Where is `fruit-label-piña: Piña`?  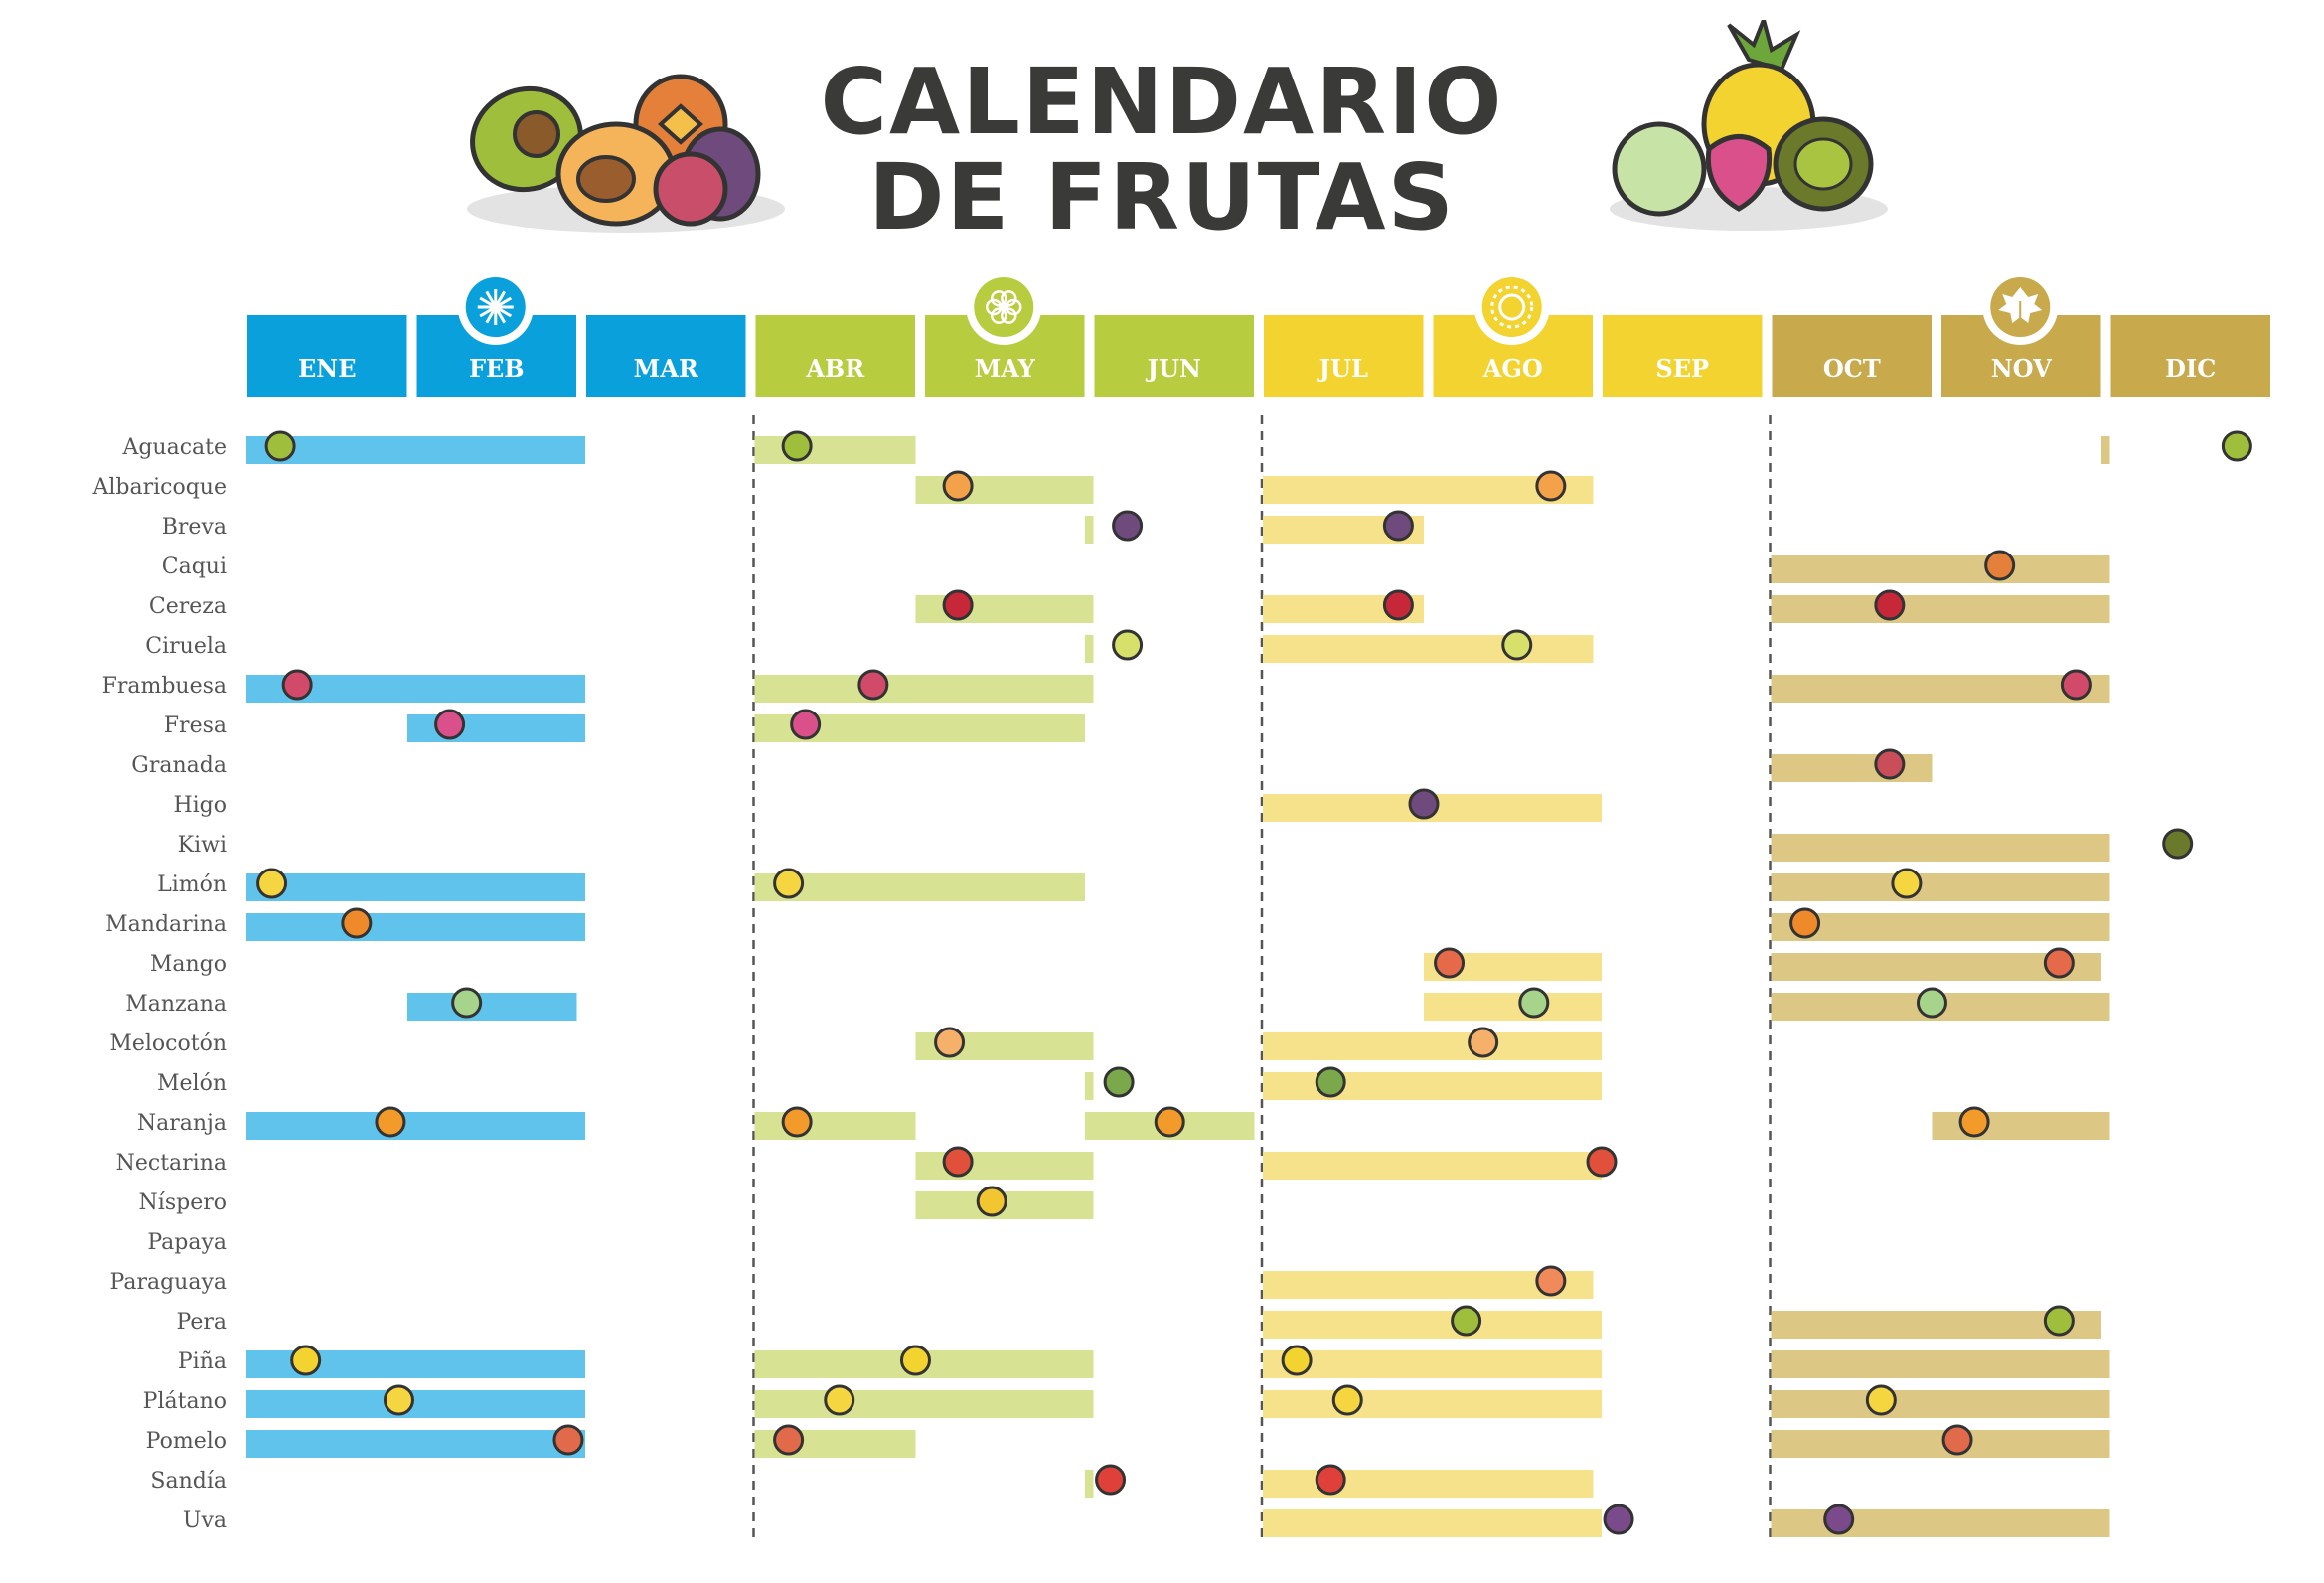
fruit-label-piña: Piña is located at coordinates (202, 1361).